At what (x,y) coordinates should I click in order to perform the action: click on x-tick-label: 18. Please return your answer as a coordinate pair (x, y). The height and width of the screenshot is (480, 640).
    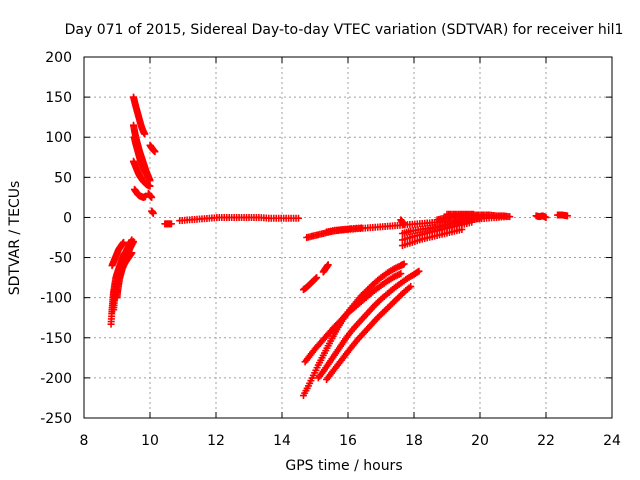
    Looking at the image, I should click on (414, 441).